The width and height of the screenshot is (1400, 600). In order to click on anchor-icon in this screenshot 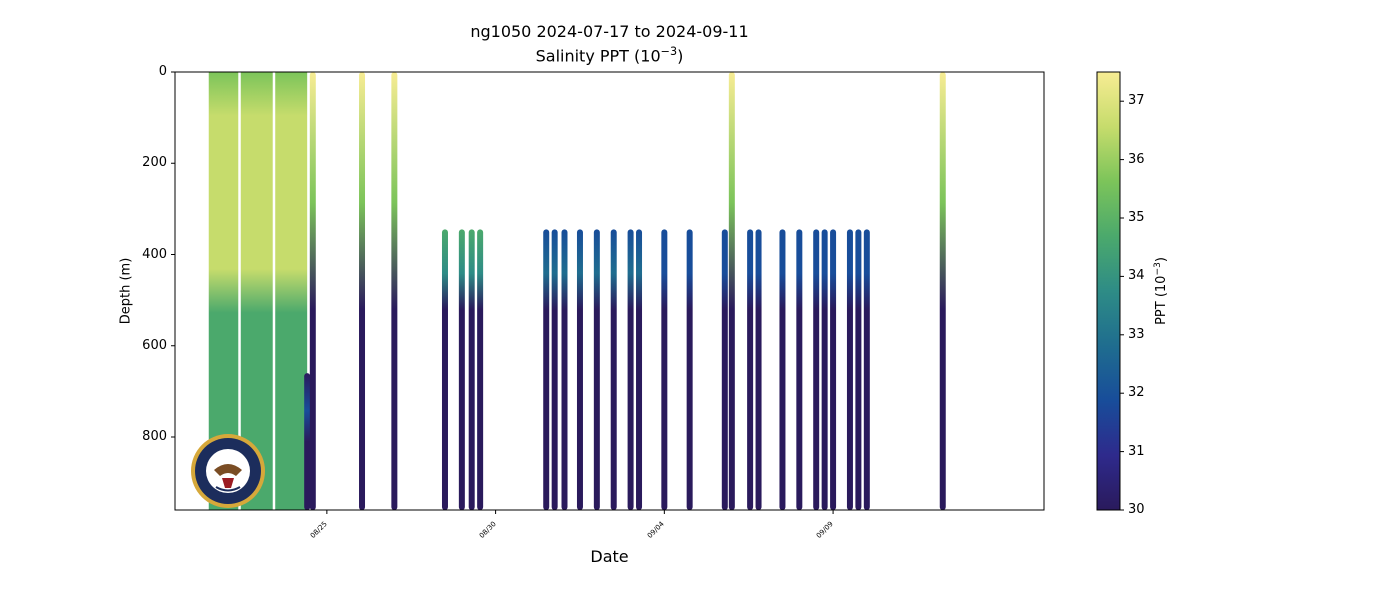, I will do `click(228, 489)`.